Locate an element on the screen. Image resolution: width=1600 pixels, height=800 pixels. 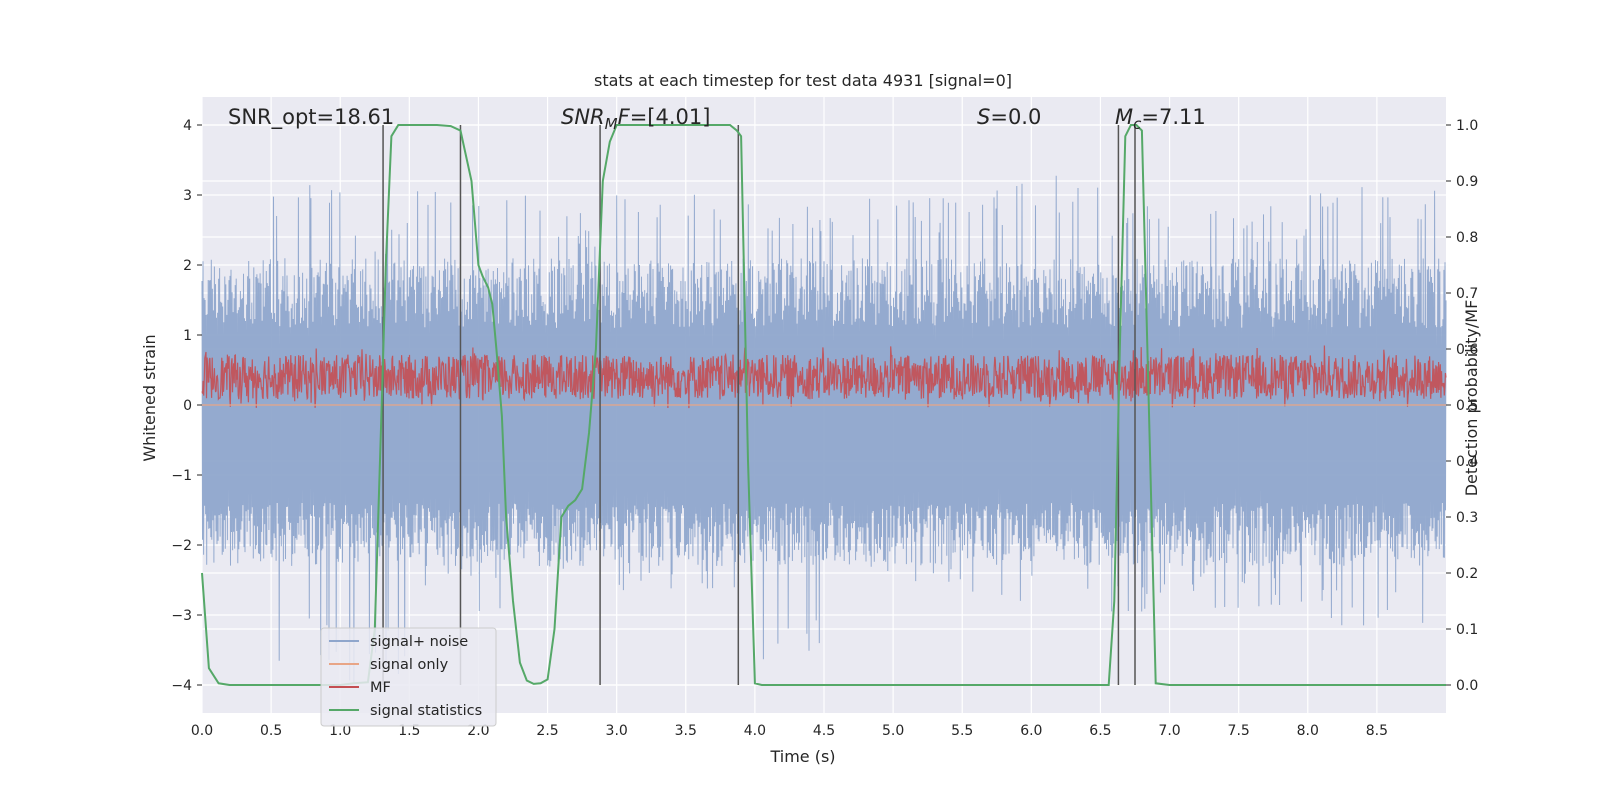
y-tick-label-right: 0.0 is located at coordinates (1467, 686).